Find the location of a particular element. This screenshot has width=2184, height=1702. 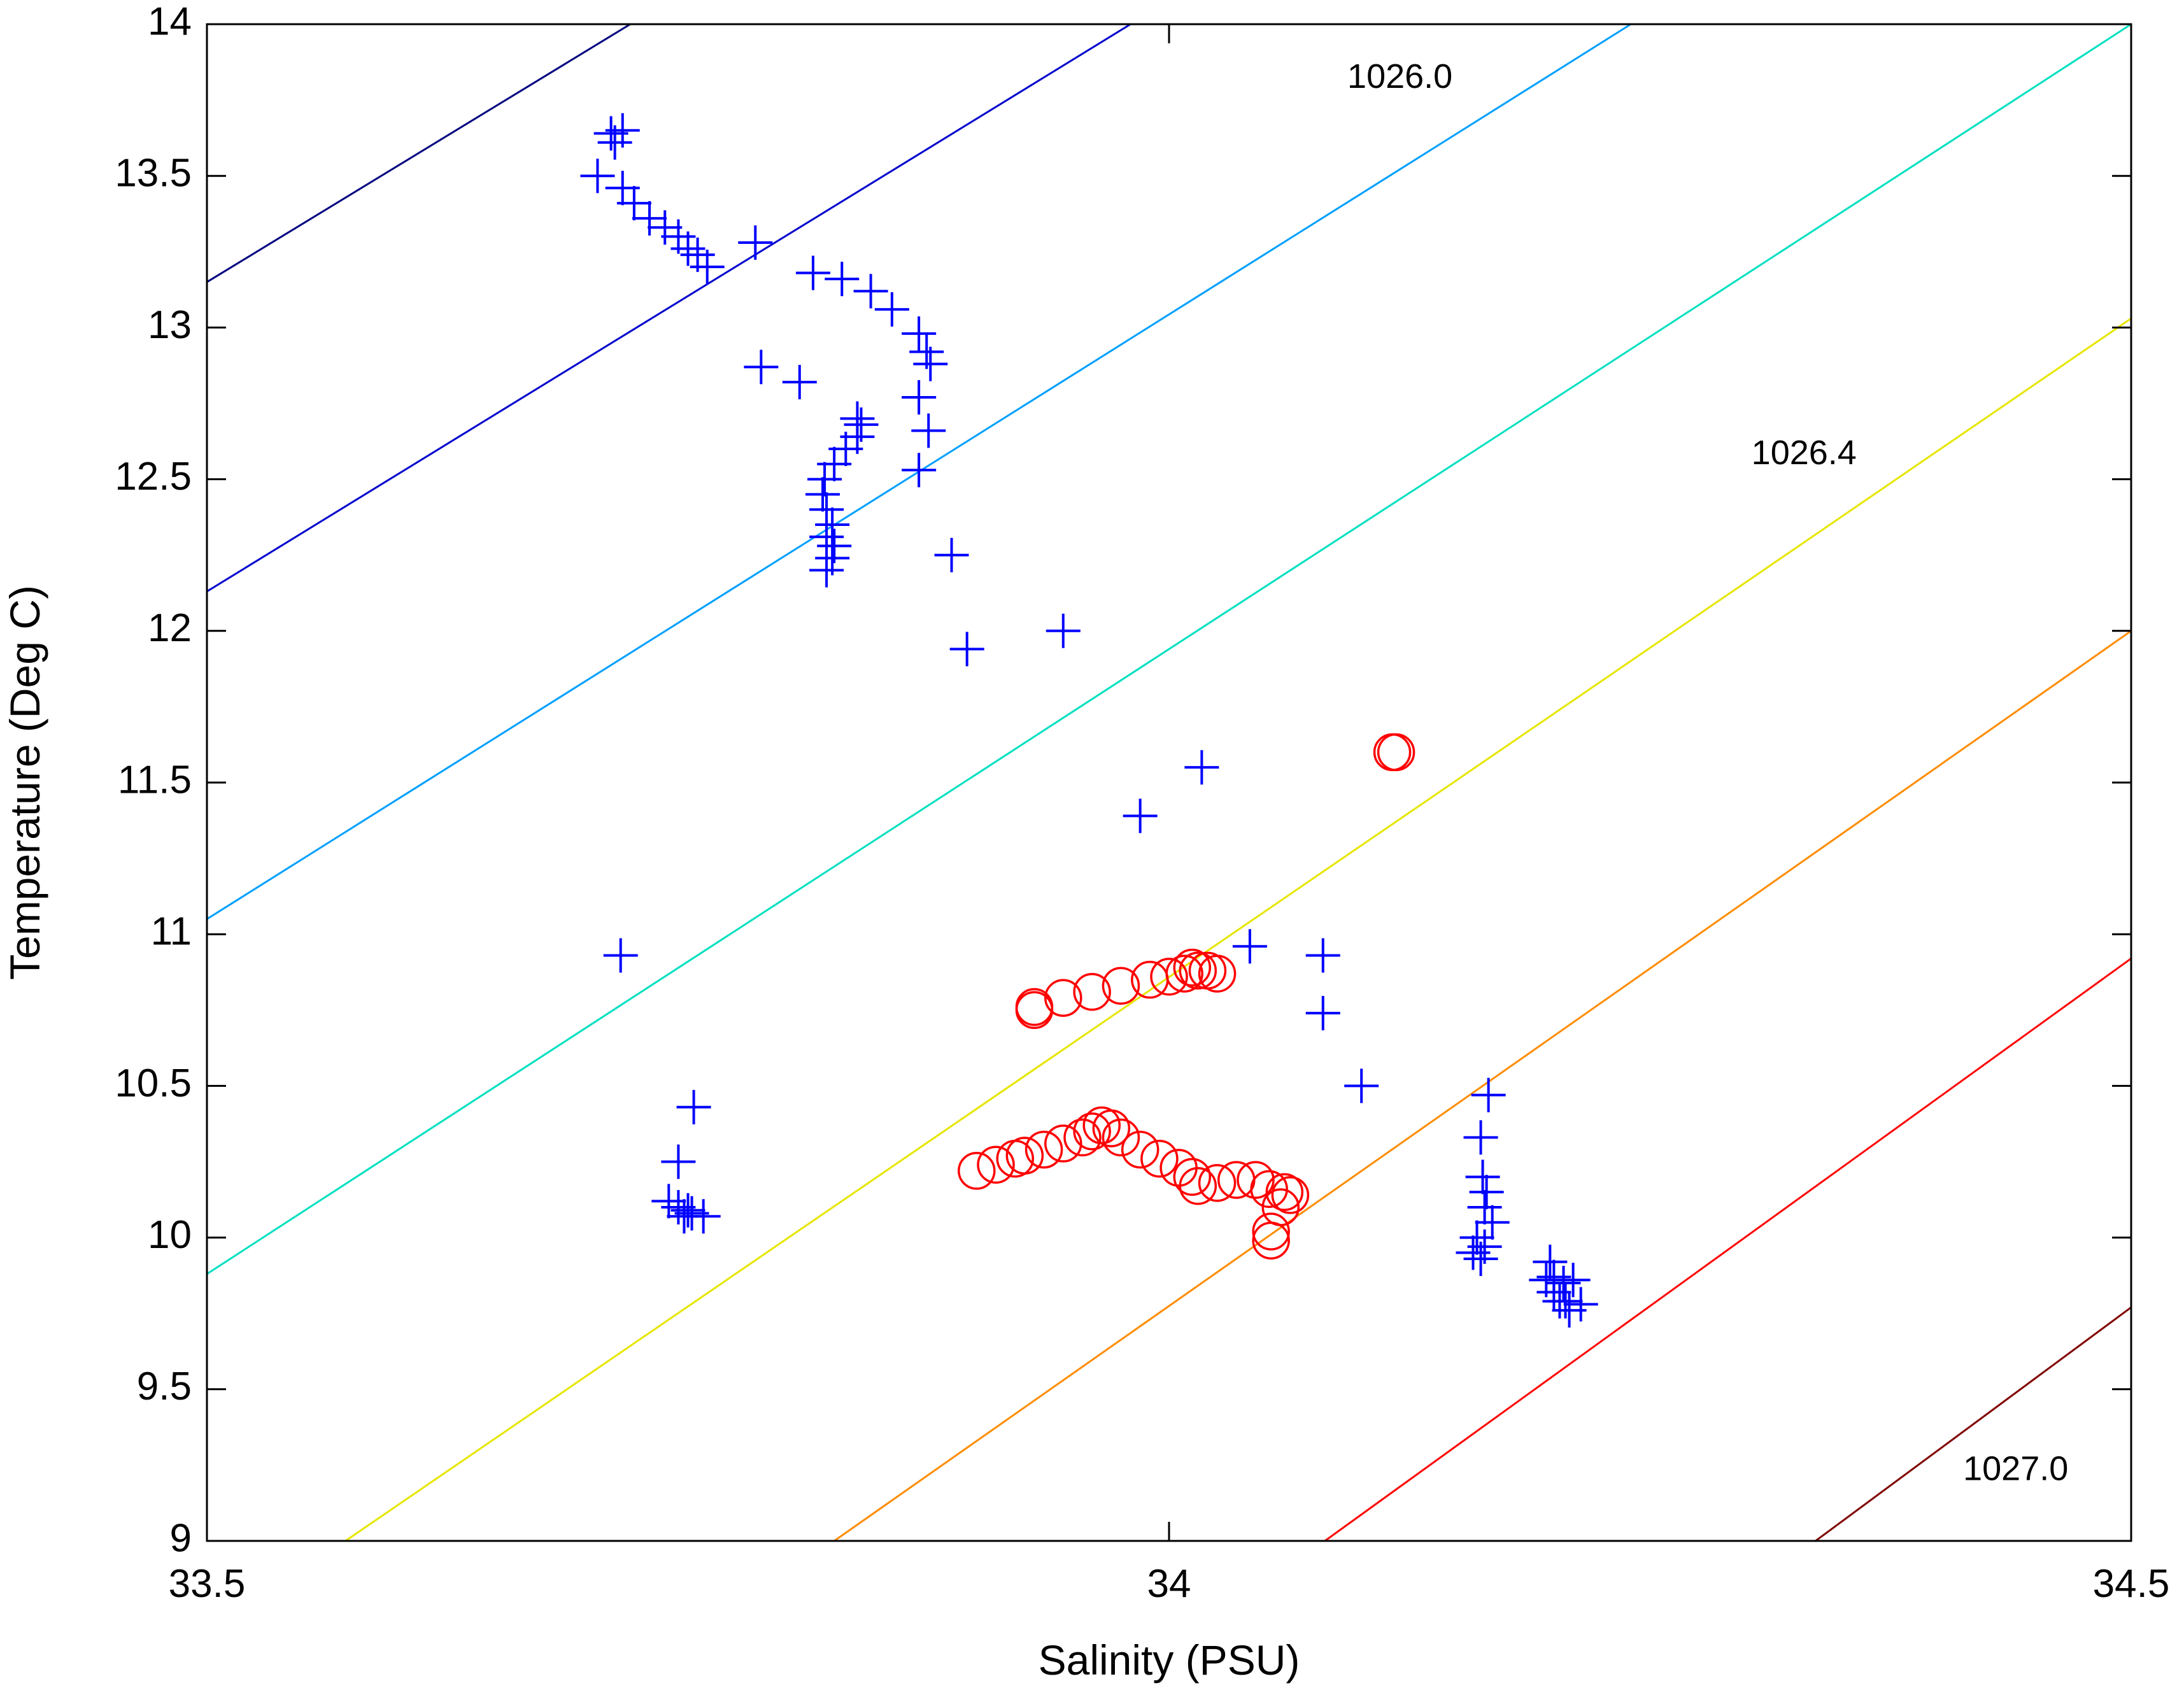

y-tick-label: 13 is located at coordinates (170, 325).